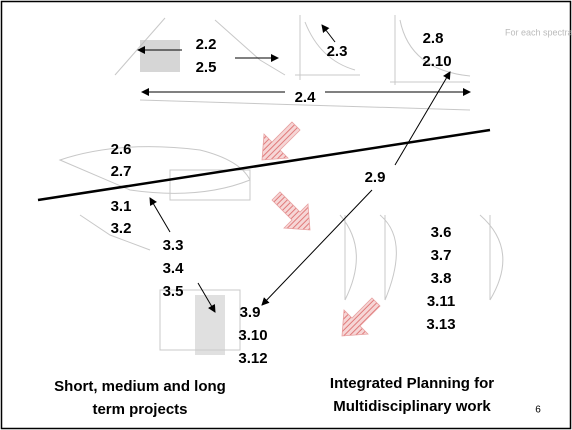 The width and height of the screenshot is (572, 430). I want to click on label: 3.11, so click(441, 301).